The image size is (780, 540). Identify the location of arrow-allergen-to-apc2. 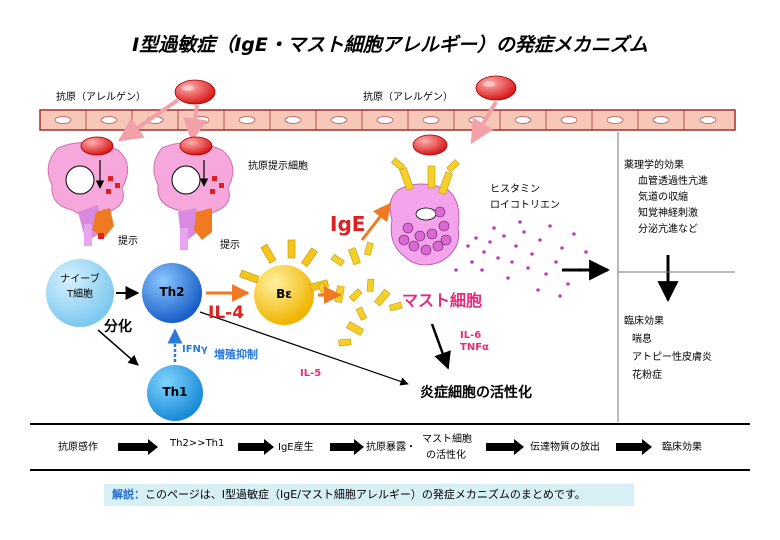
(195, 123).